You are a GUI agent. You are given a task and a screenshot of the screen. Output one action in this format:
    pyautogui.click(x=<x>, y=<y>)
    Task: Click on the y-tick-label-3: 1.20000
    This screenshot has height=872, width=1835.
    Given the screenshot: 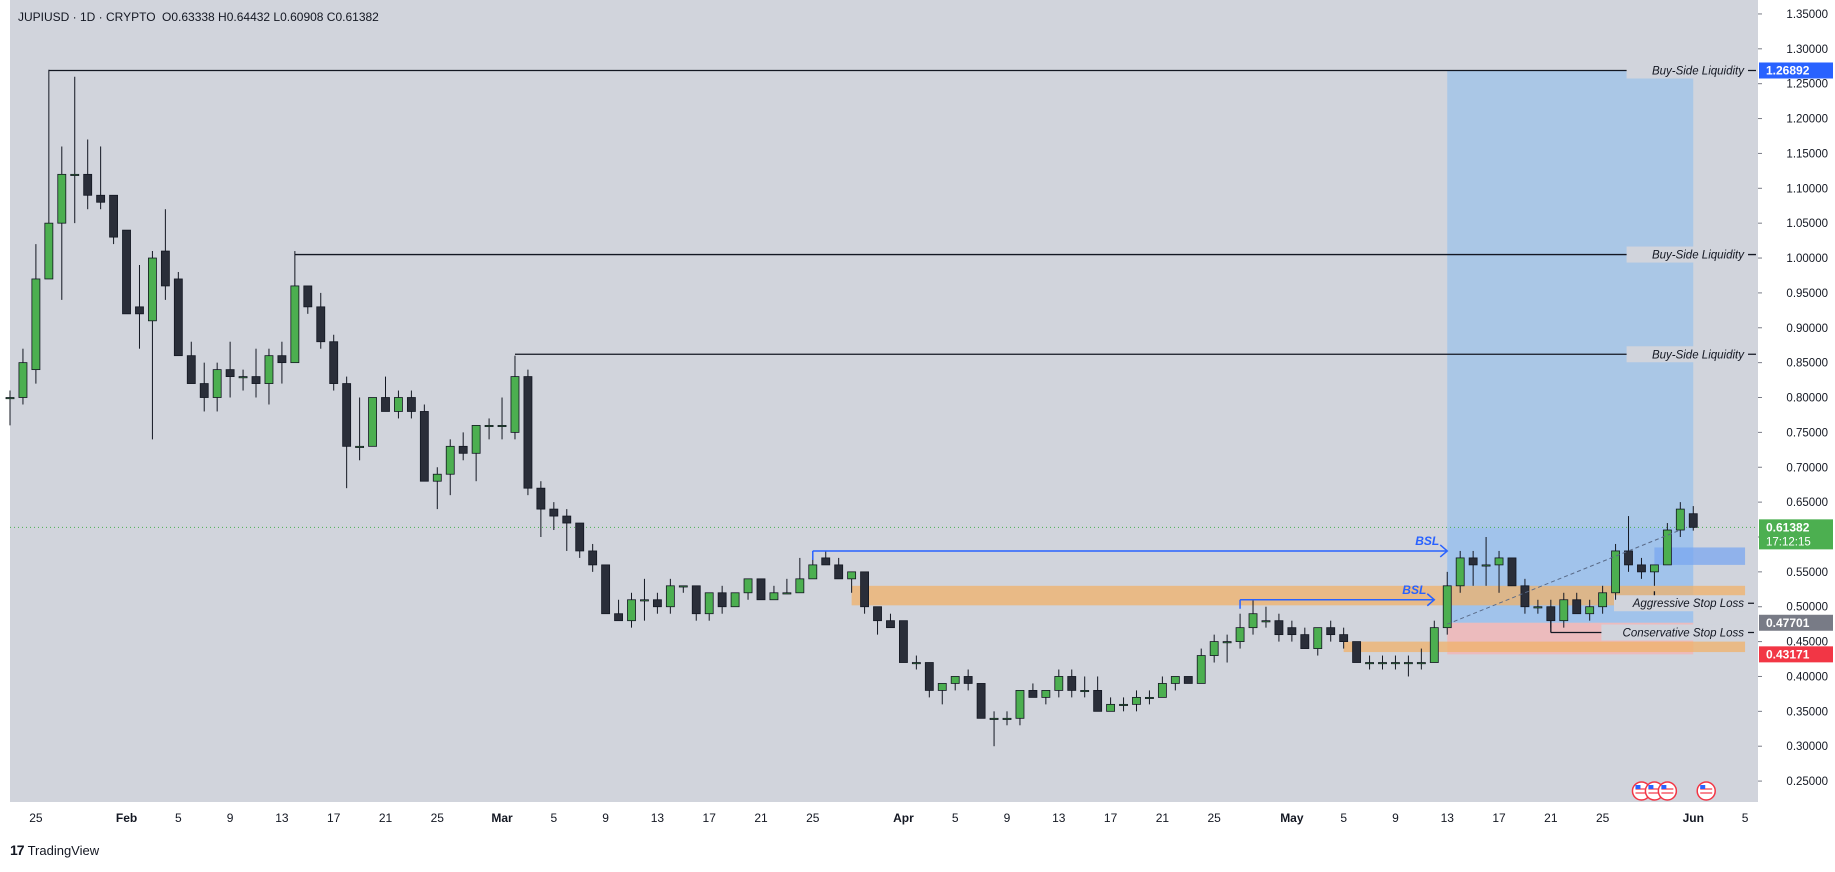 What is the action you would take?
    pyautogui.click(x=1807, y=120)
    